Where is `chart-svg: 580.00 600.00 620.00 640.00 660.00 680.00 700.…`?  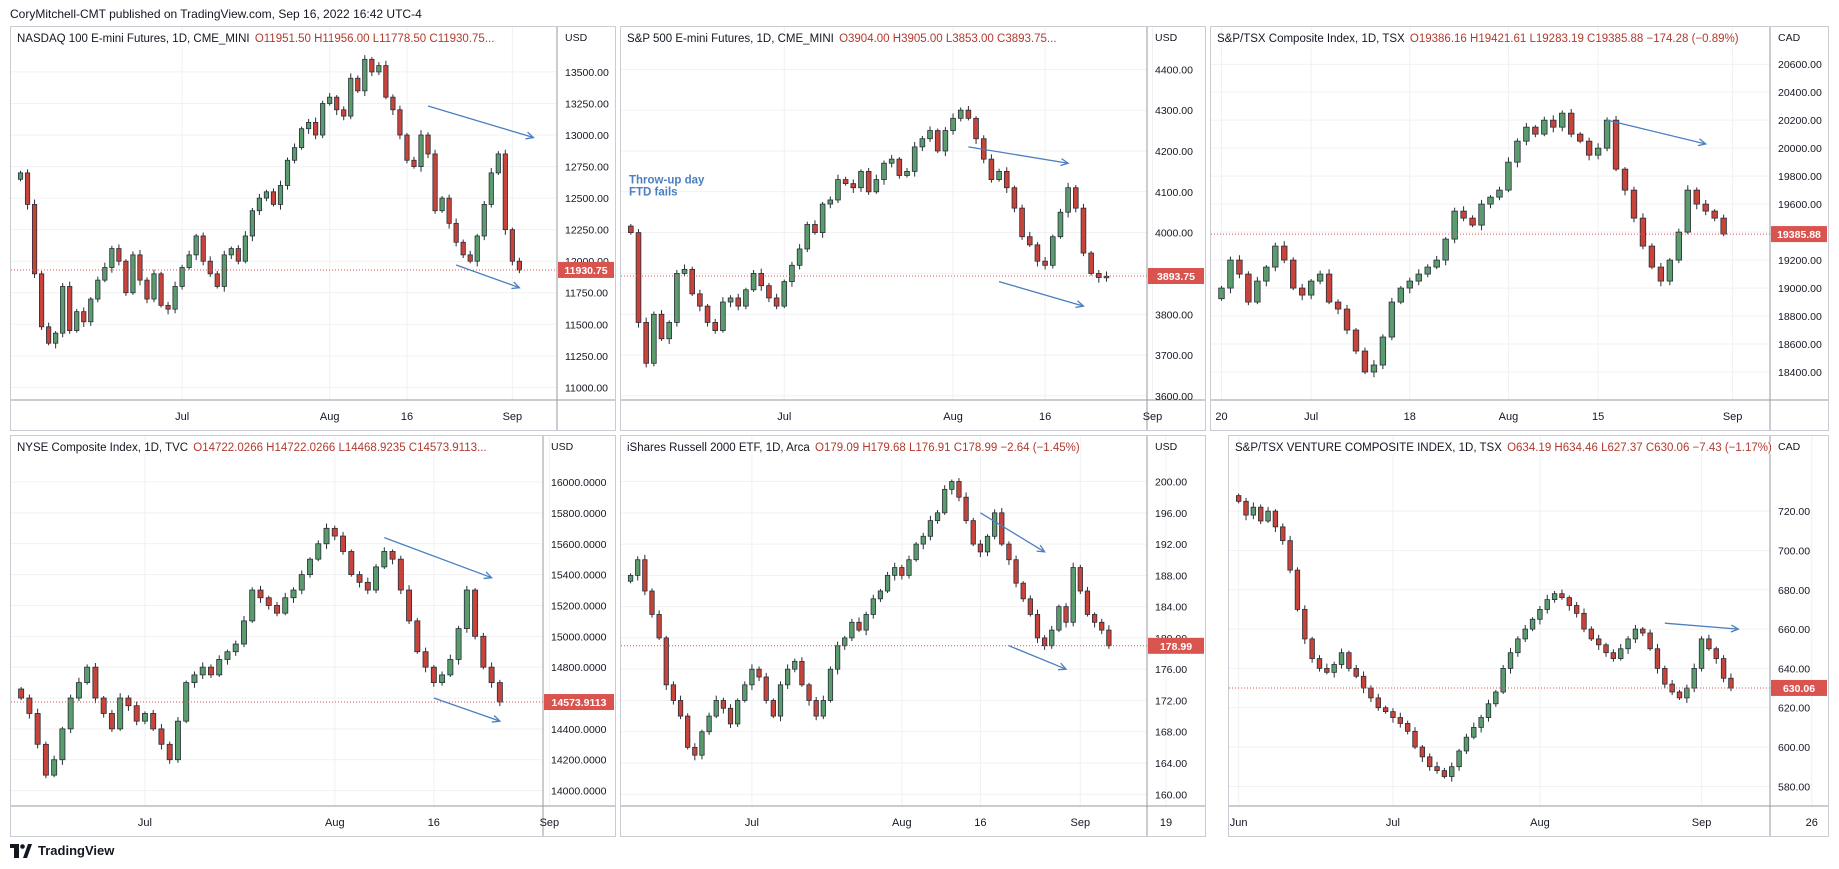
chart-svg: 580.00 600.00 620.00 640.00 660.00 680.00 700.… is located at coordinates (1528, 636).